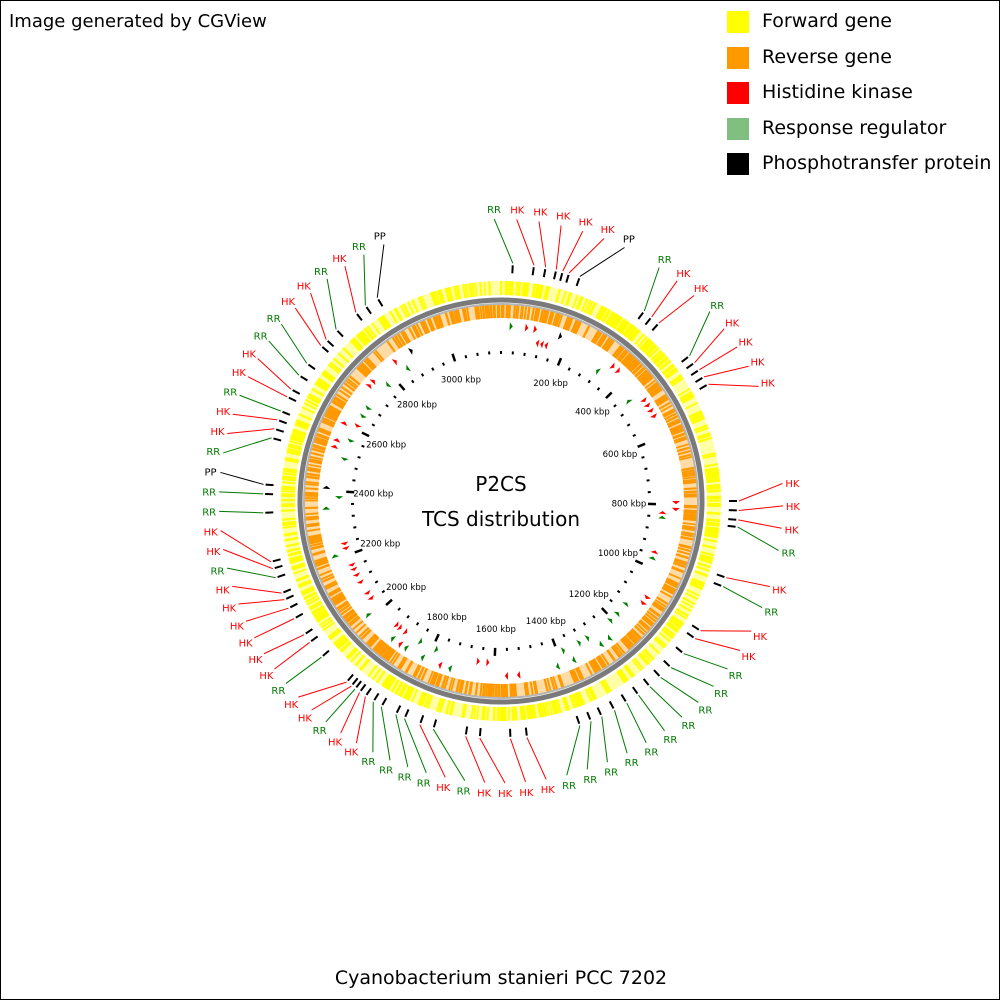  What do you see at coordinates (389, 602) in the screenshot?
I see `major-tick` at bounding box center [389, 602].